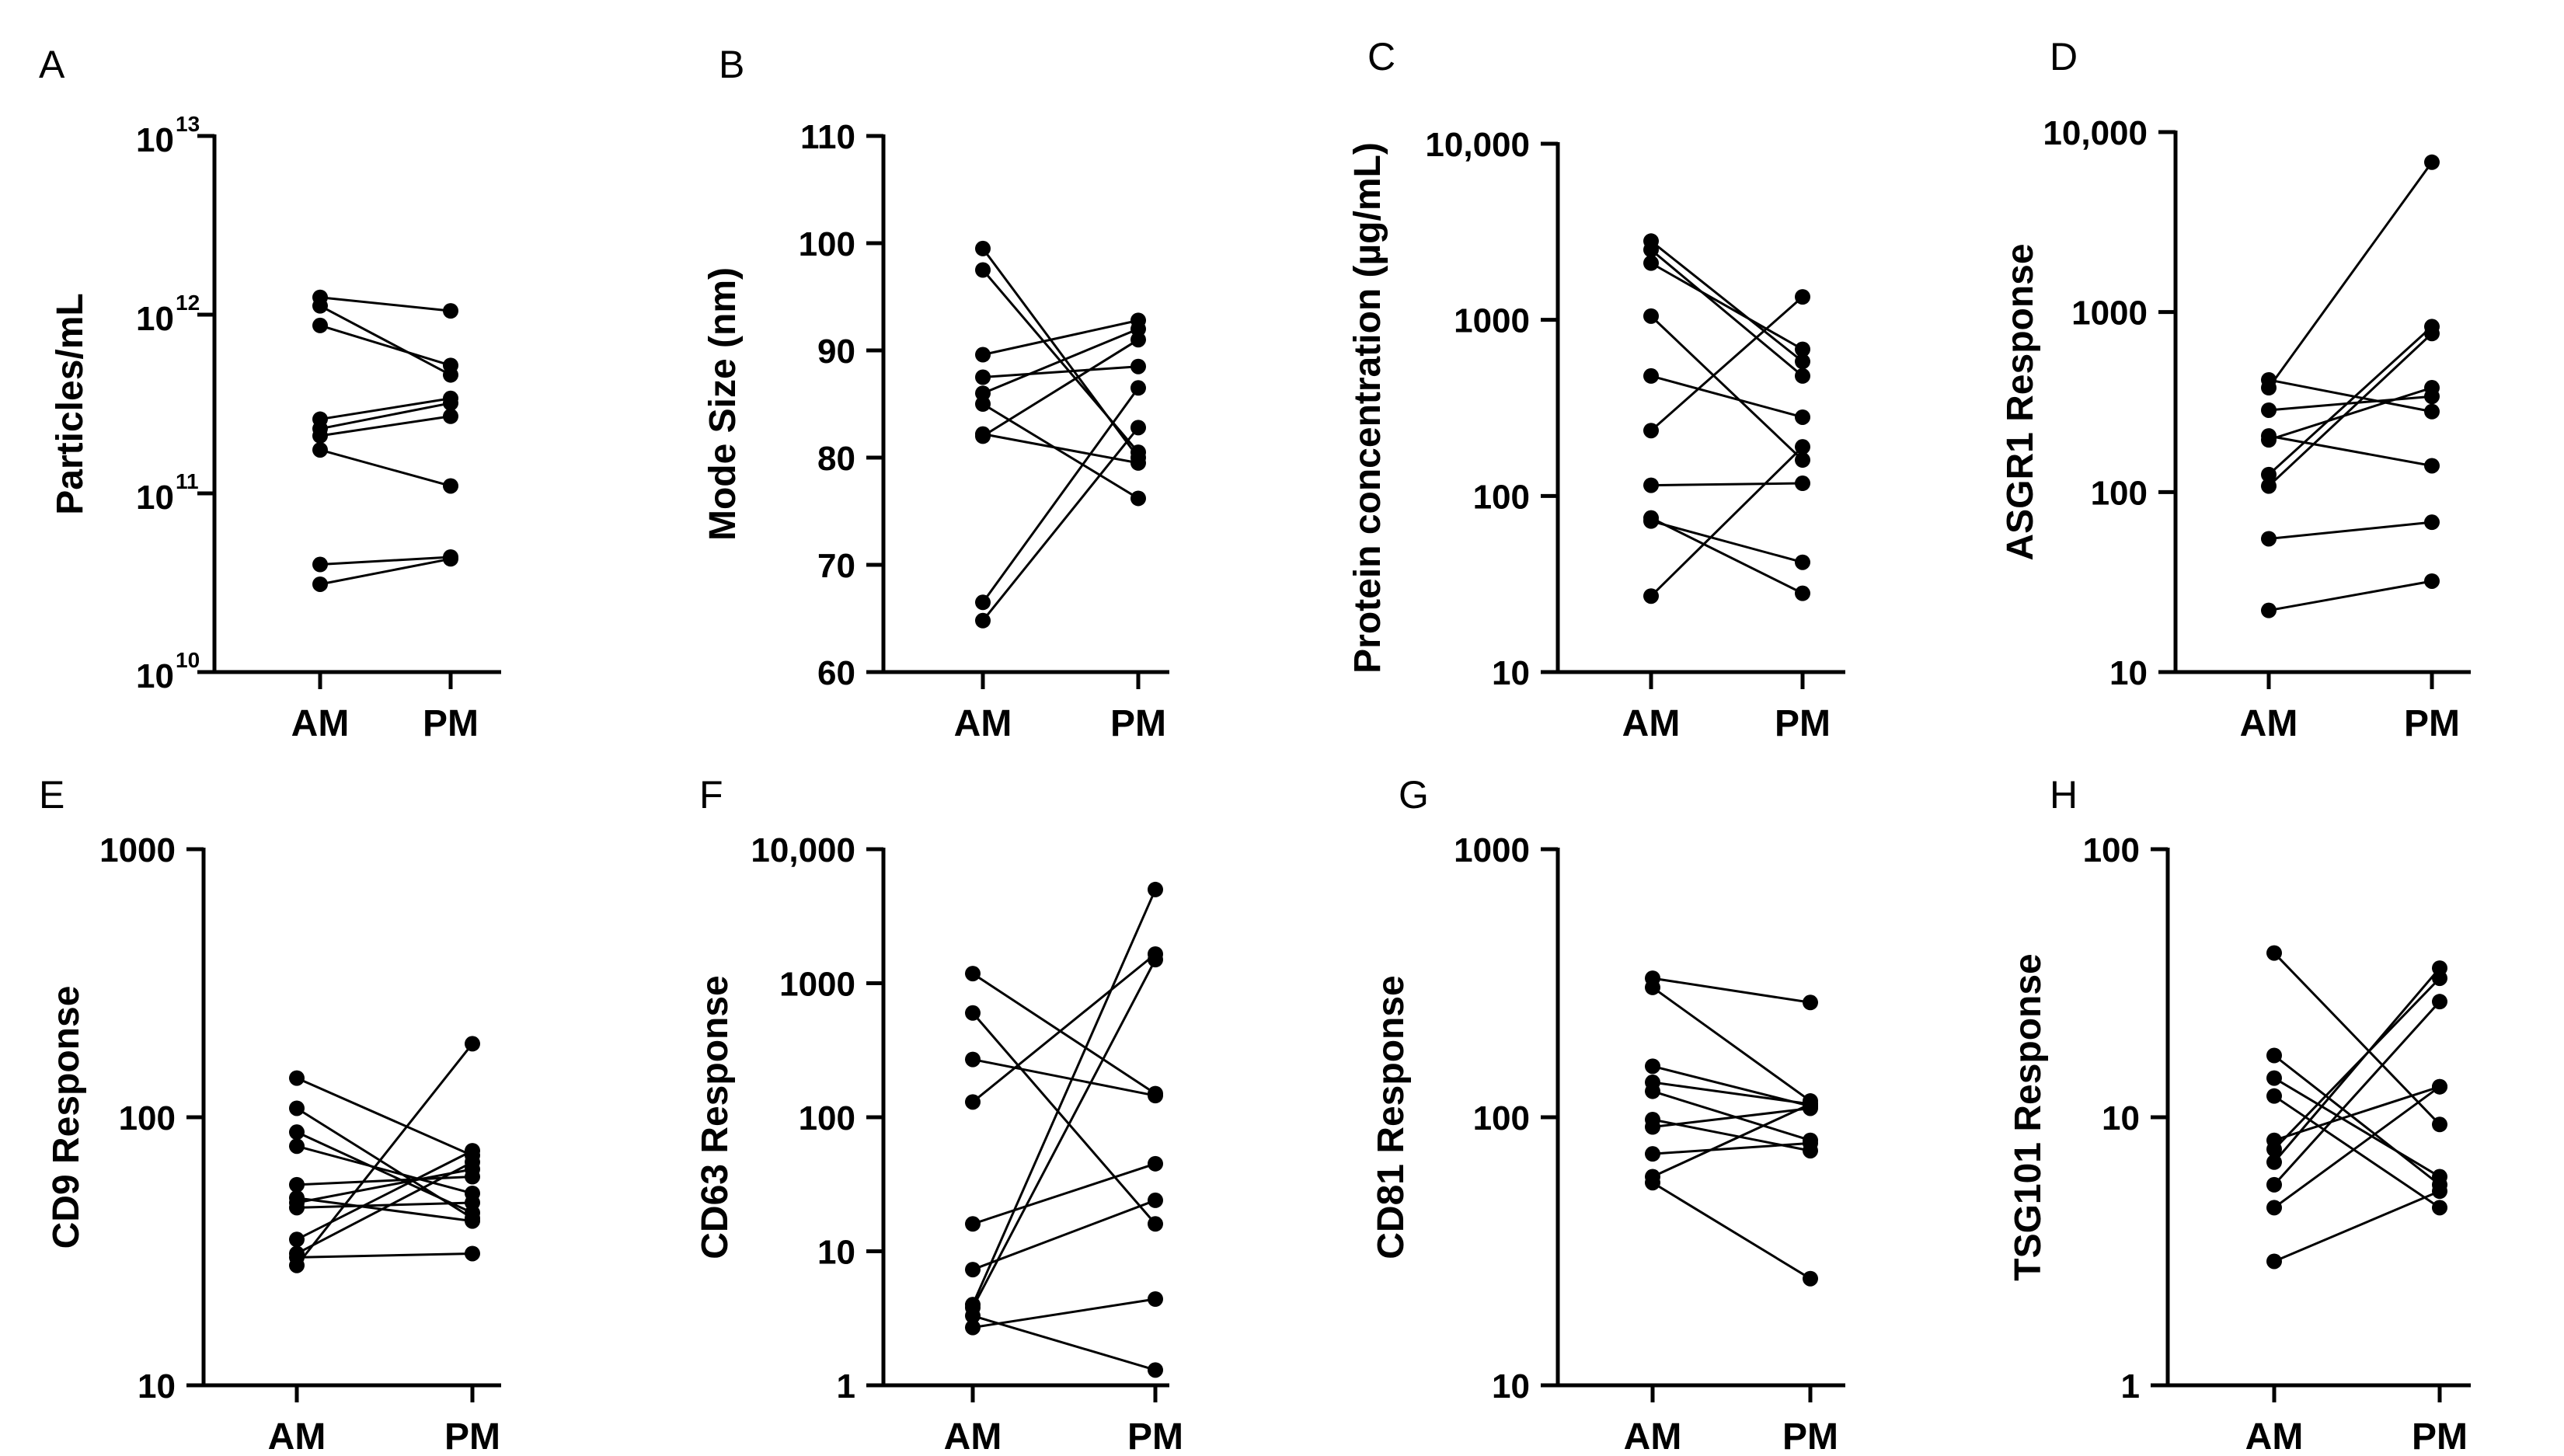  What do you see at coordinates (711, 795) in the screenshot?
I see `panel-letter-f: F` at bounding box center [711, 795].